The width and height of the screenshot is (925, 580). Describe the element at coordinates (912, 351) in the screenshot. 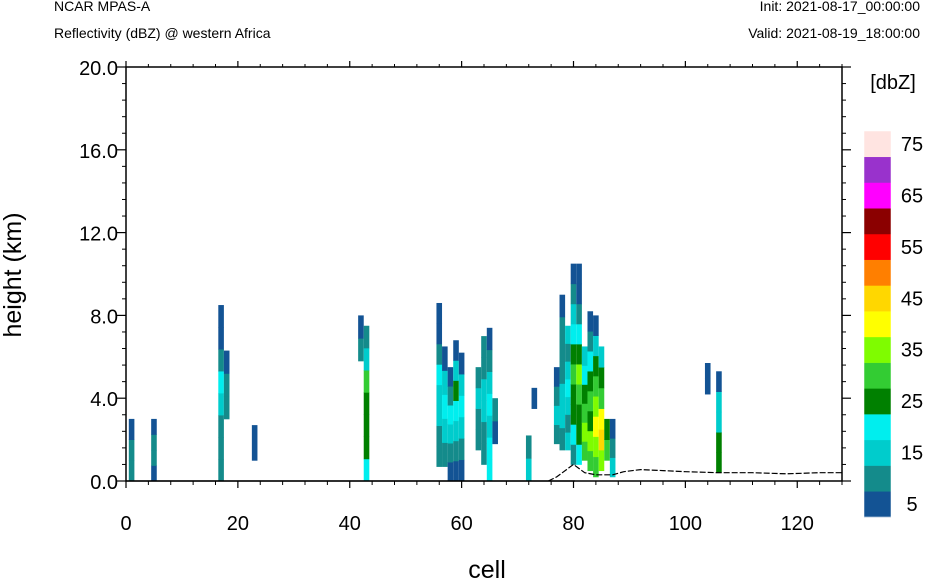

I see `colorbar-label: 35` at that location.